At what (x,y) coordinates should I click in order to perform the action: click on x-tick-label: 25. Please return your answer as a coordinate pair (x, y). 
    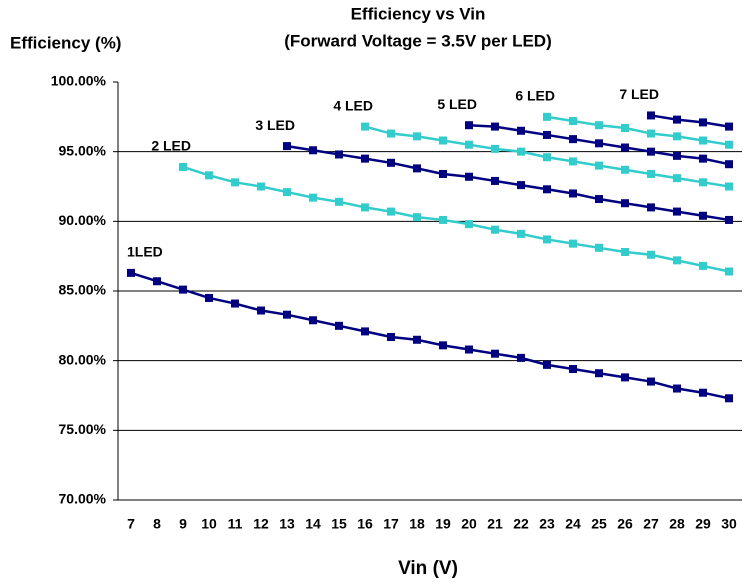
    Looking at the image, I should click on (599, 524).